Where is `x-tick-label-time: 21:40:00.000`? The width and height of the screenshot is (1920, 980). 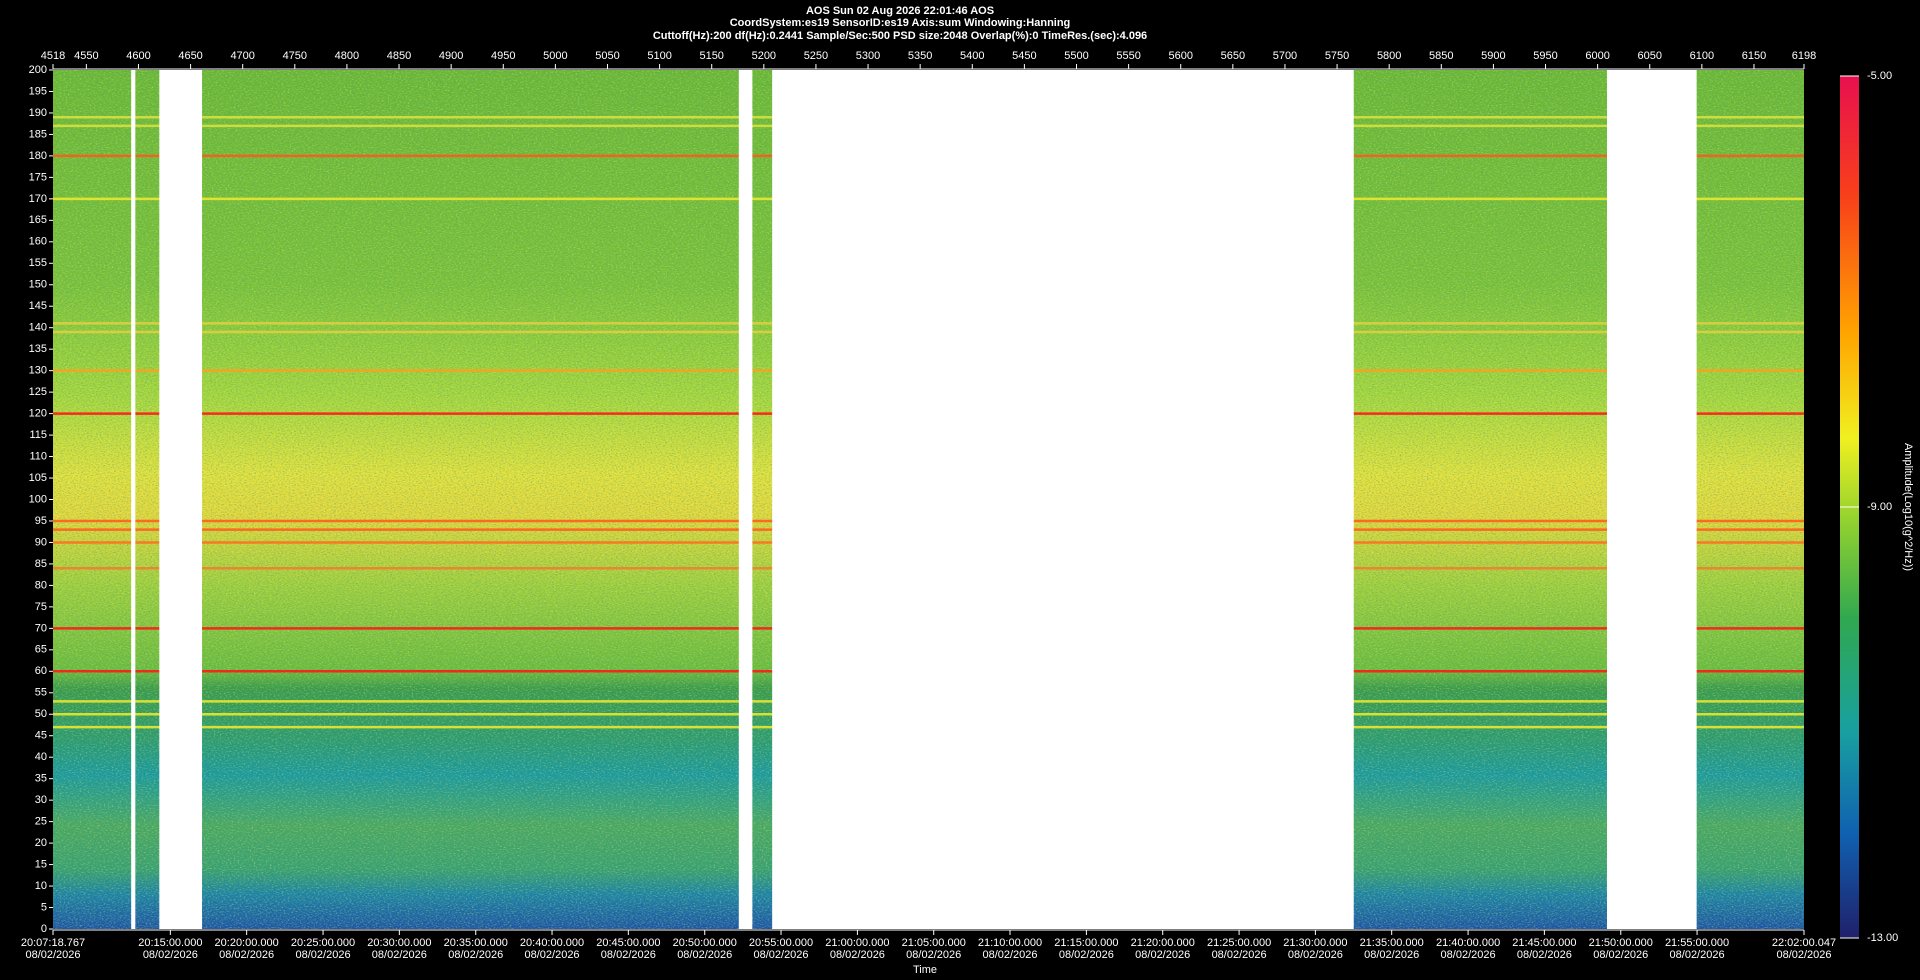
x-tick-label-time: 21:40:00.000 is located at coordinates (1468, 943).